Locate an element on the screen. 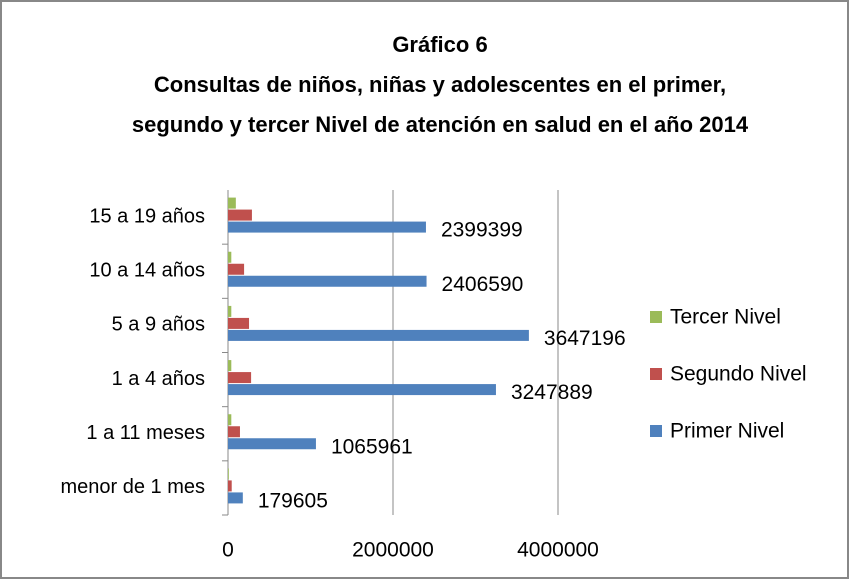  data-label: 2399399 is located at coordinates (482, 230).